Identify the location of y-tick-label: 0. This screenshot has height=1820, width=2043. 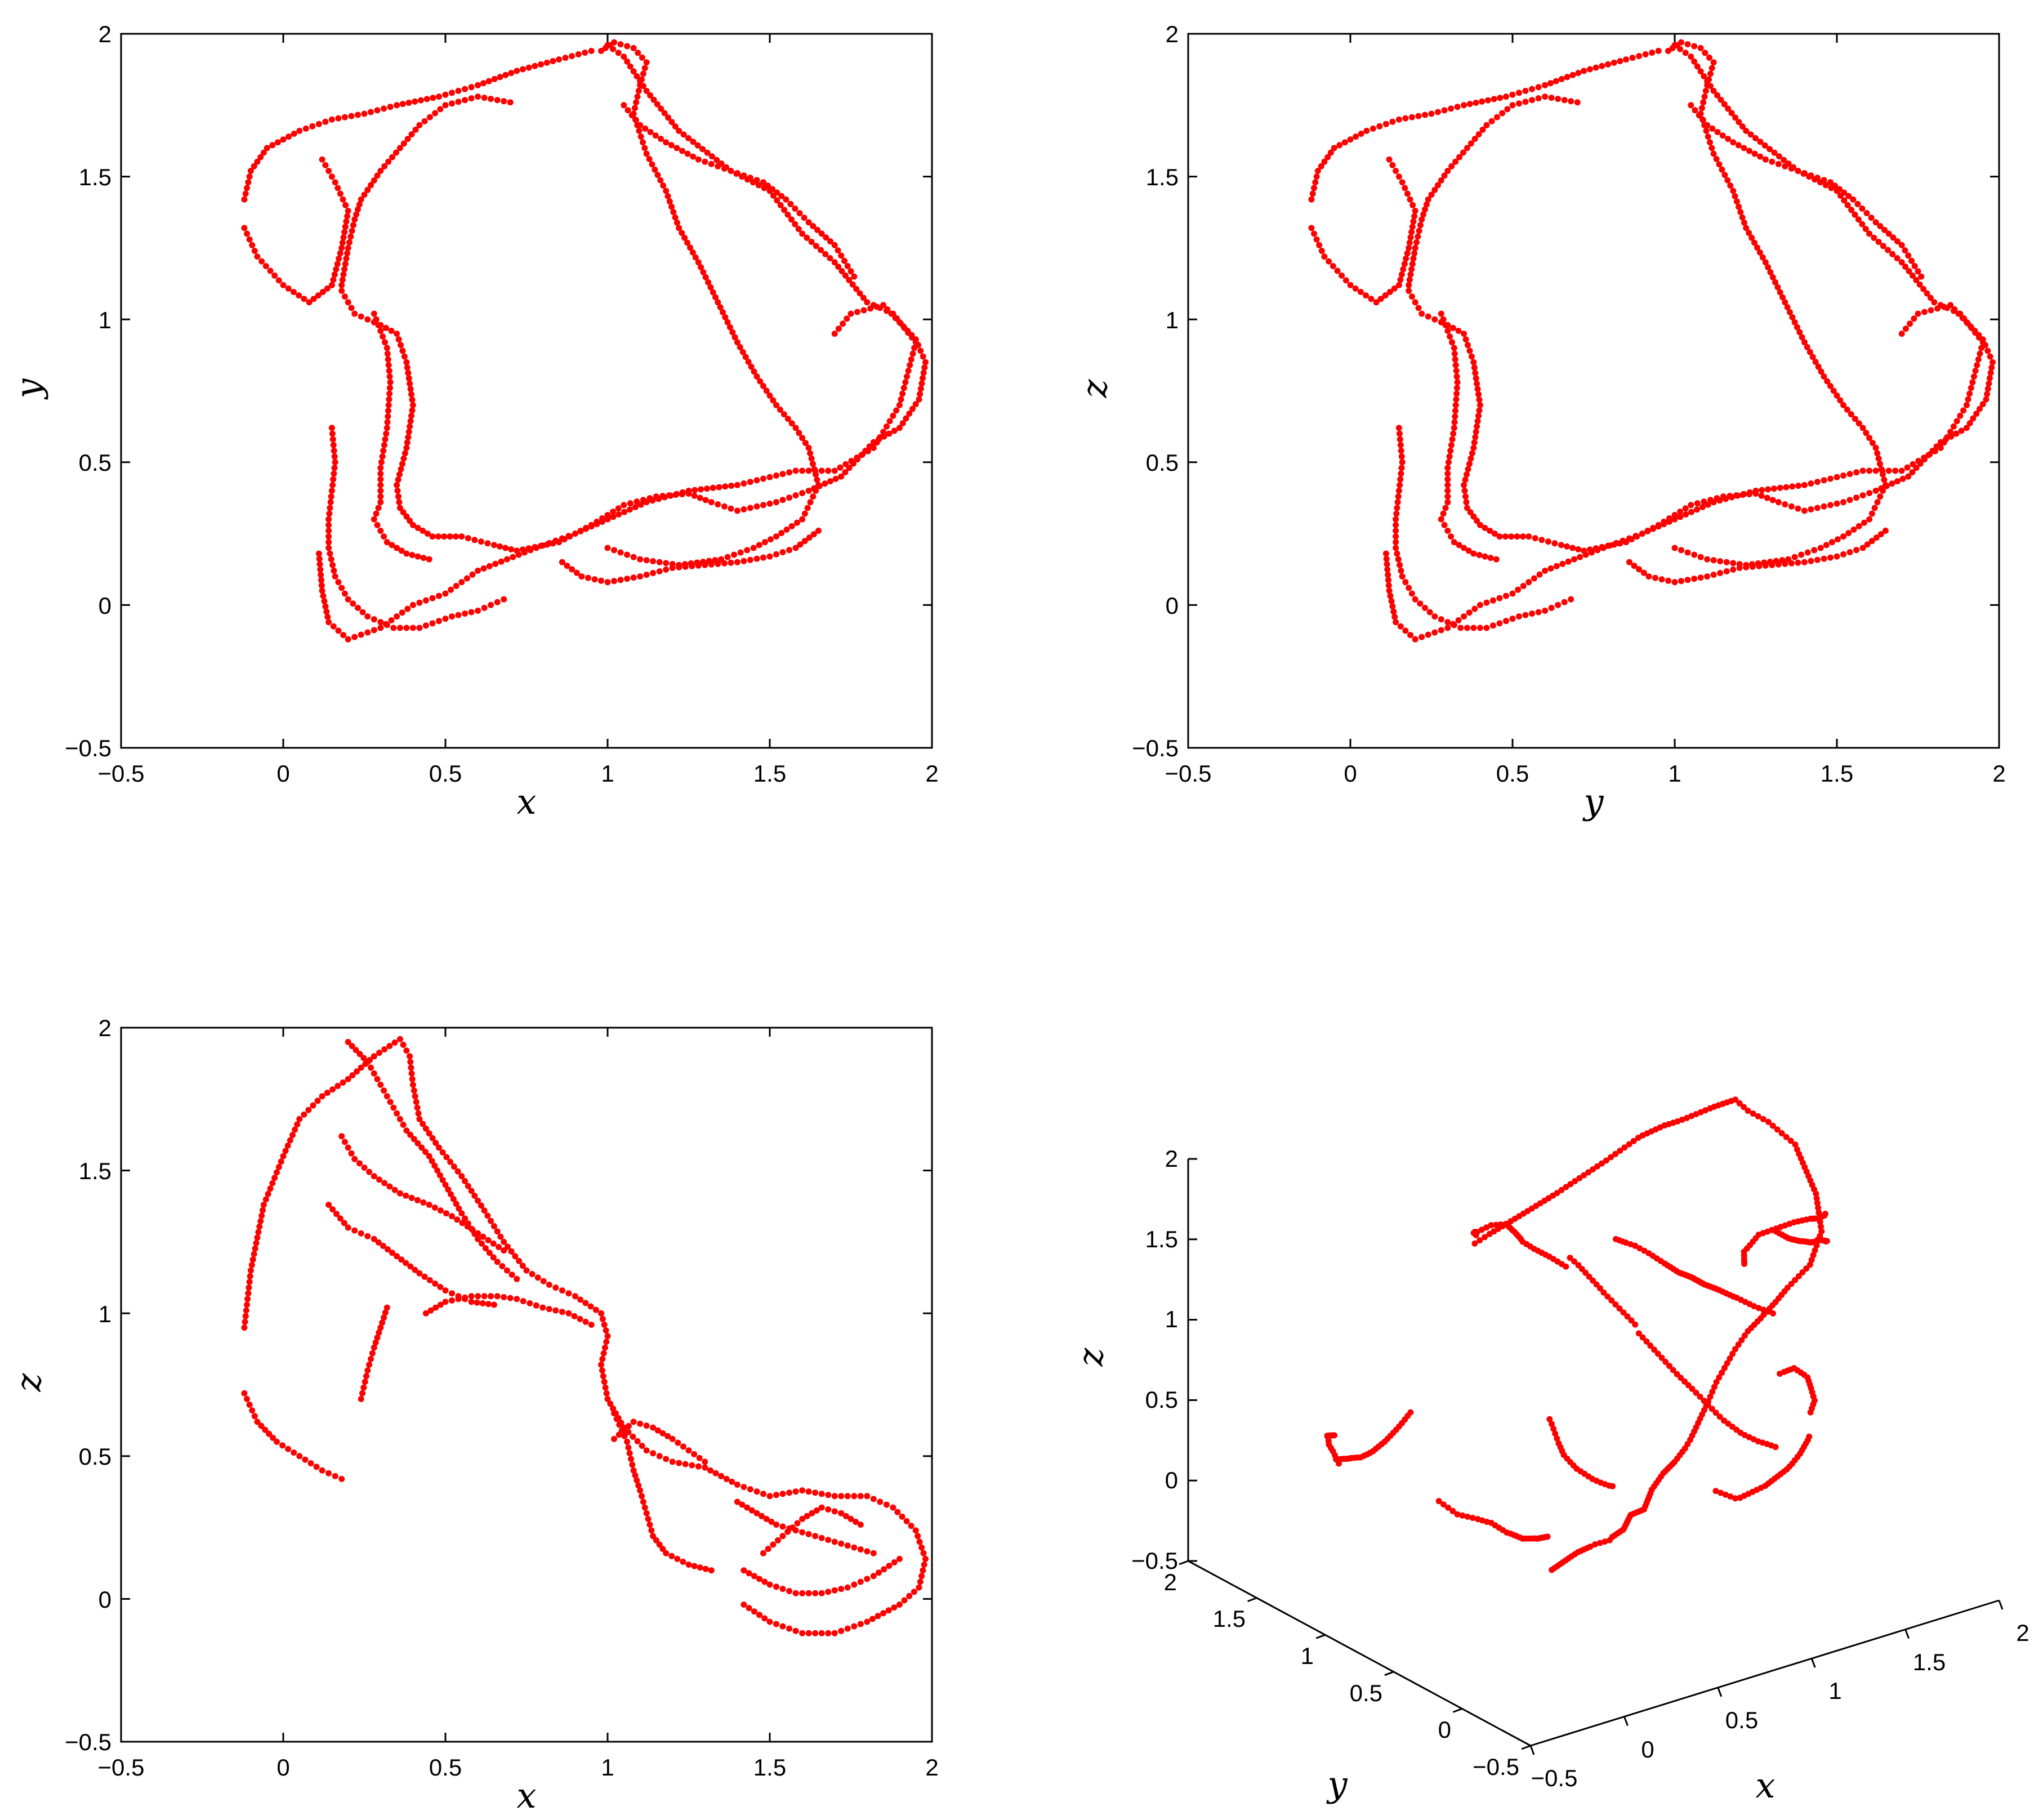
(105, 605).